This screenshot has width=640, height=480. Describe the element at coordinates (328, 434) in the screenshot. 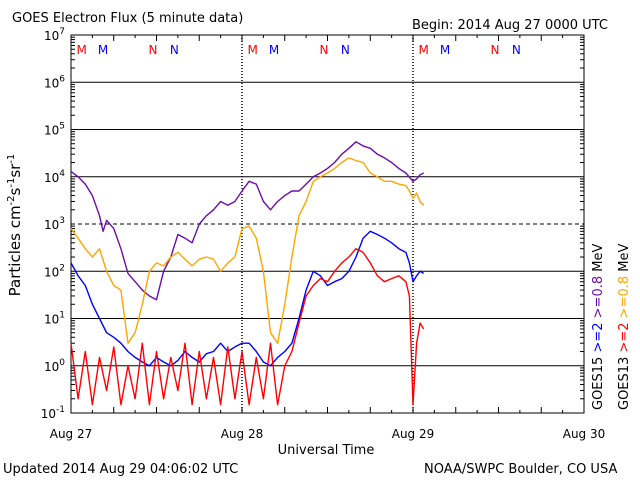

I see `x-tick-labels: Aug 27 Aug 28 Aug 29 Aug 30` at that location.